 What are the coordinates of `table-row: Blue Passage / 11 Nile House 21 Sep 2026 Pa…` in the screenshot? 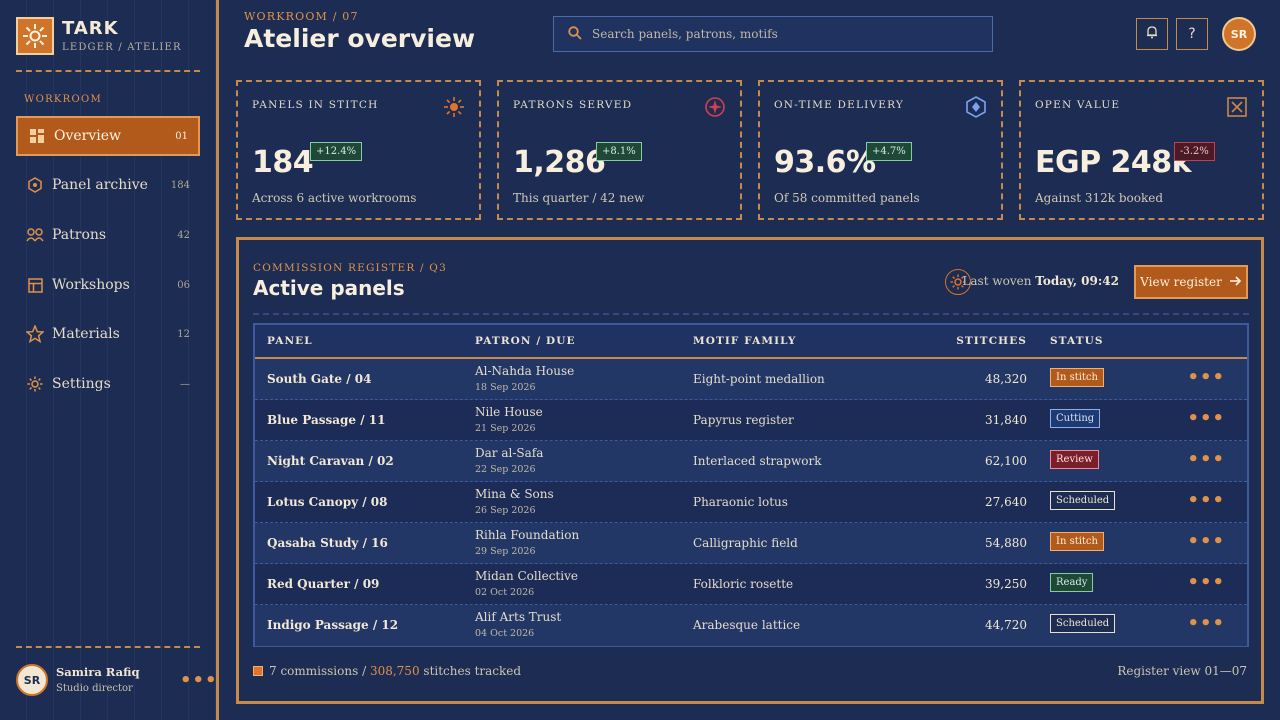 It's located at (751, 420).